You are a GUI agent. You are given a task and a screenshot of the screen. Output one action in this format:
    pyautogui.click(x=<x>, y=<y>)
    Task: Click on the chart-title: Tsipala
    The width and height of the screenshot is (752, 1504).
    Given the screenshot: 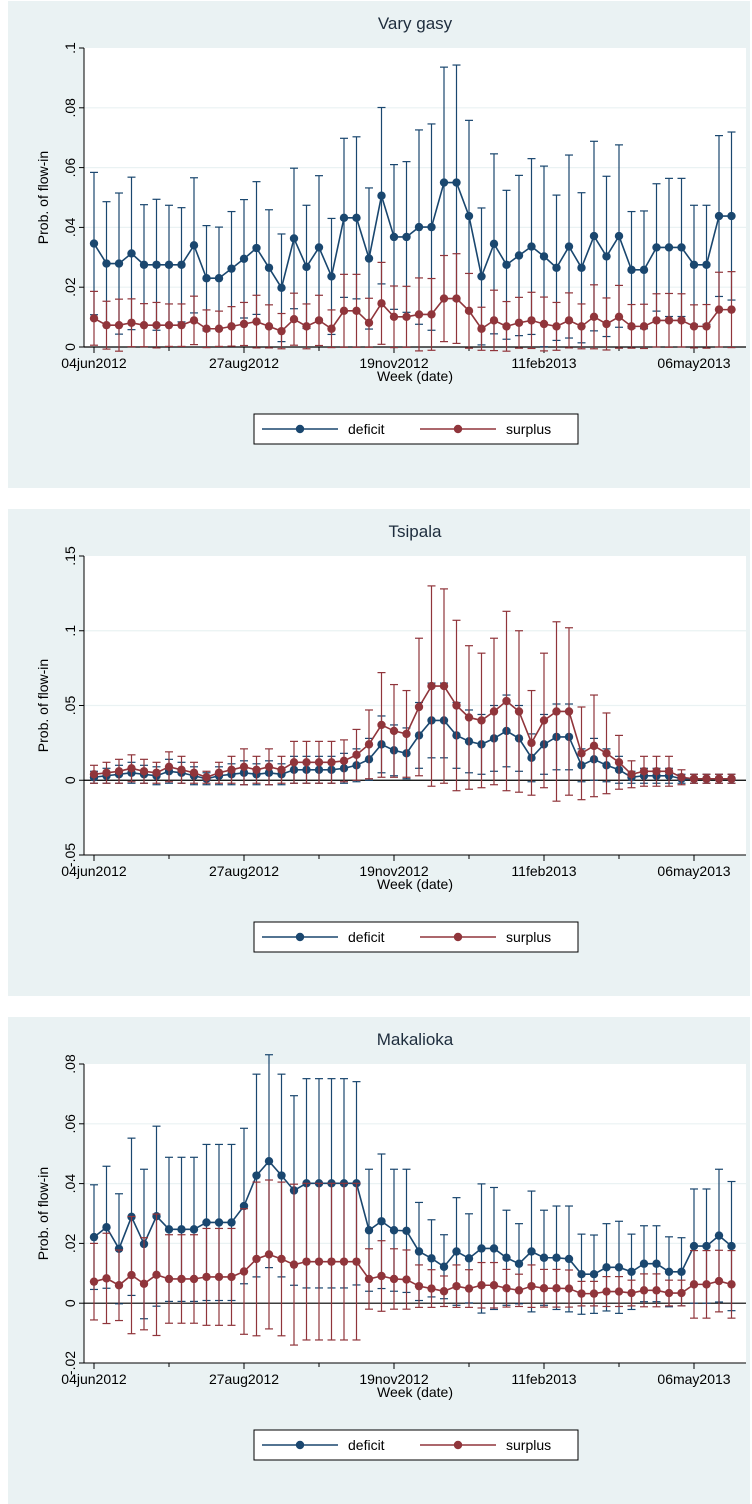 What is the action you would take?
    pyautogui.click(x=415, y=531)
    